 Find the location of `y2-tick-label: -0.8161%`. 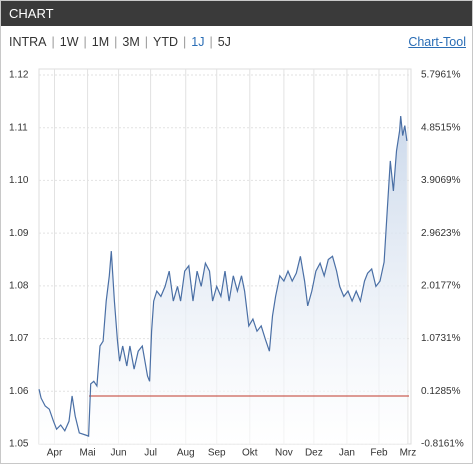

y2-tick-label: -0.8161% is located at coordinates (442, 444).